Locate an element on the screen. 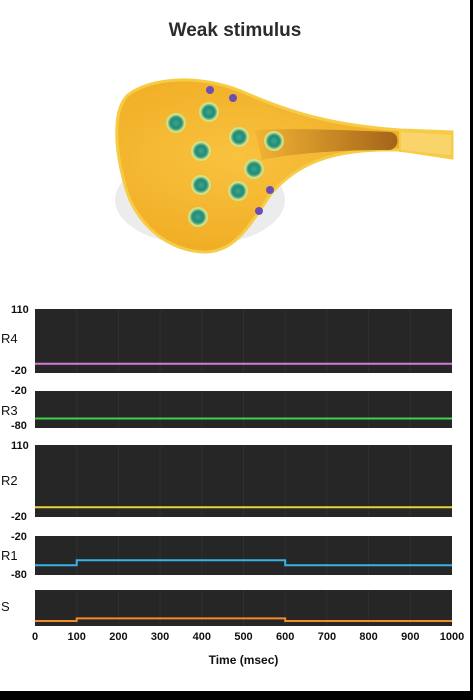 Image resolution: width=473 pixels, height=700 pixels. R1-row-label: R1 is located at coordinates (9, 555).